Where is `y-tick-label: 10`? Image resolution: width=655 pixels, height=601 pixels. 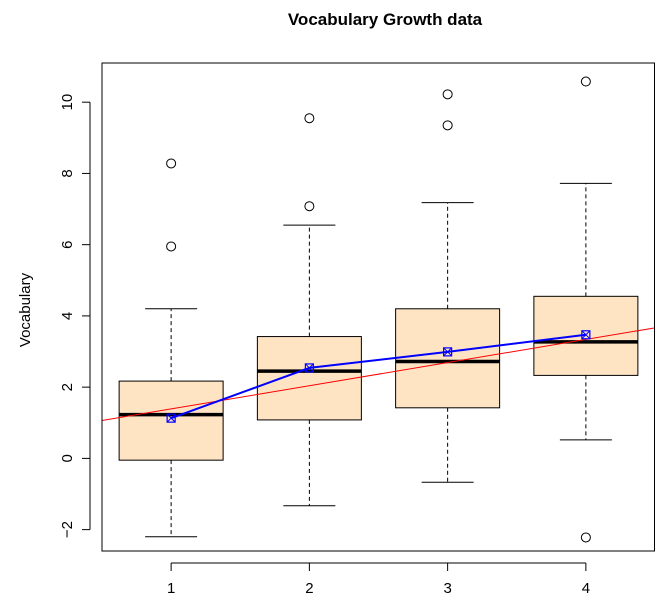 y-tick-label: 10 is located at coordinates (67, 102).